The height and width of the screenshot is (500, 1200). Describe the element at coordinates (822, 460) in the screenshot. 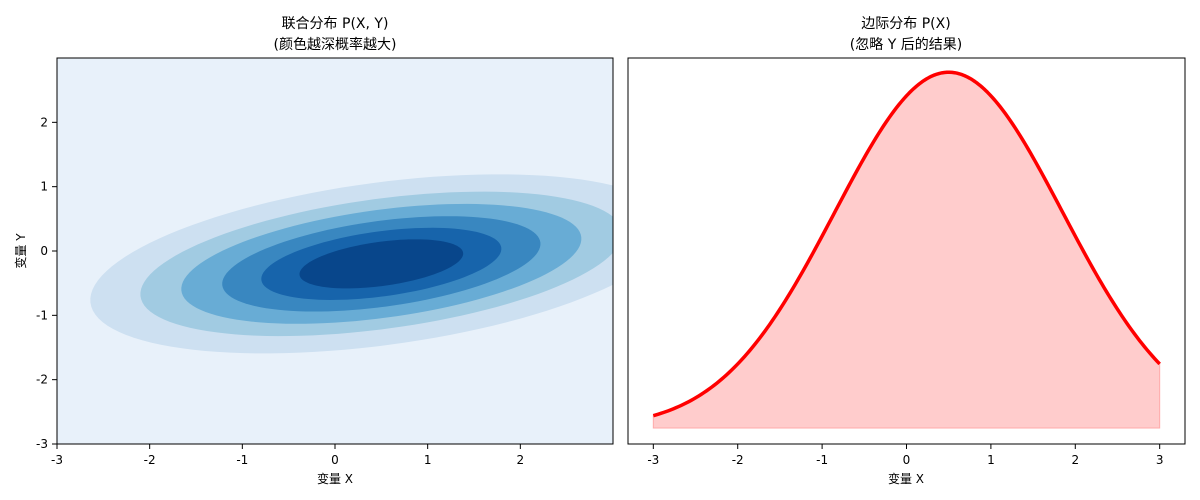

I see `marginal-x-tick-label: -1` at that location.